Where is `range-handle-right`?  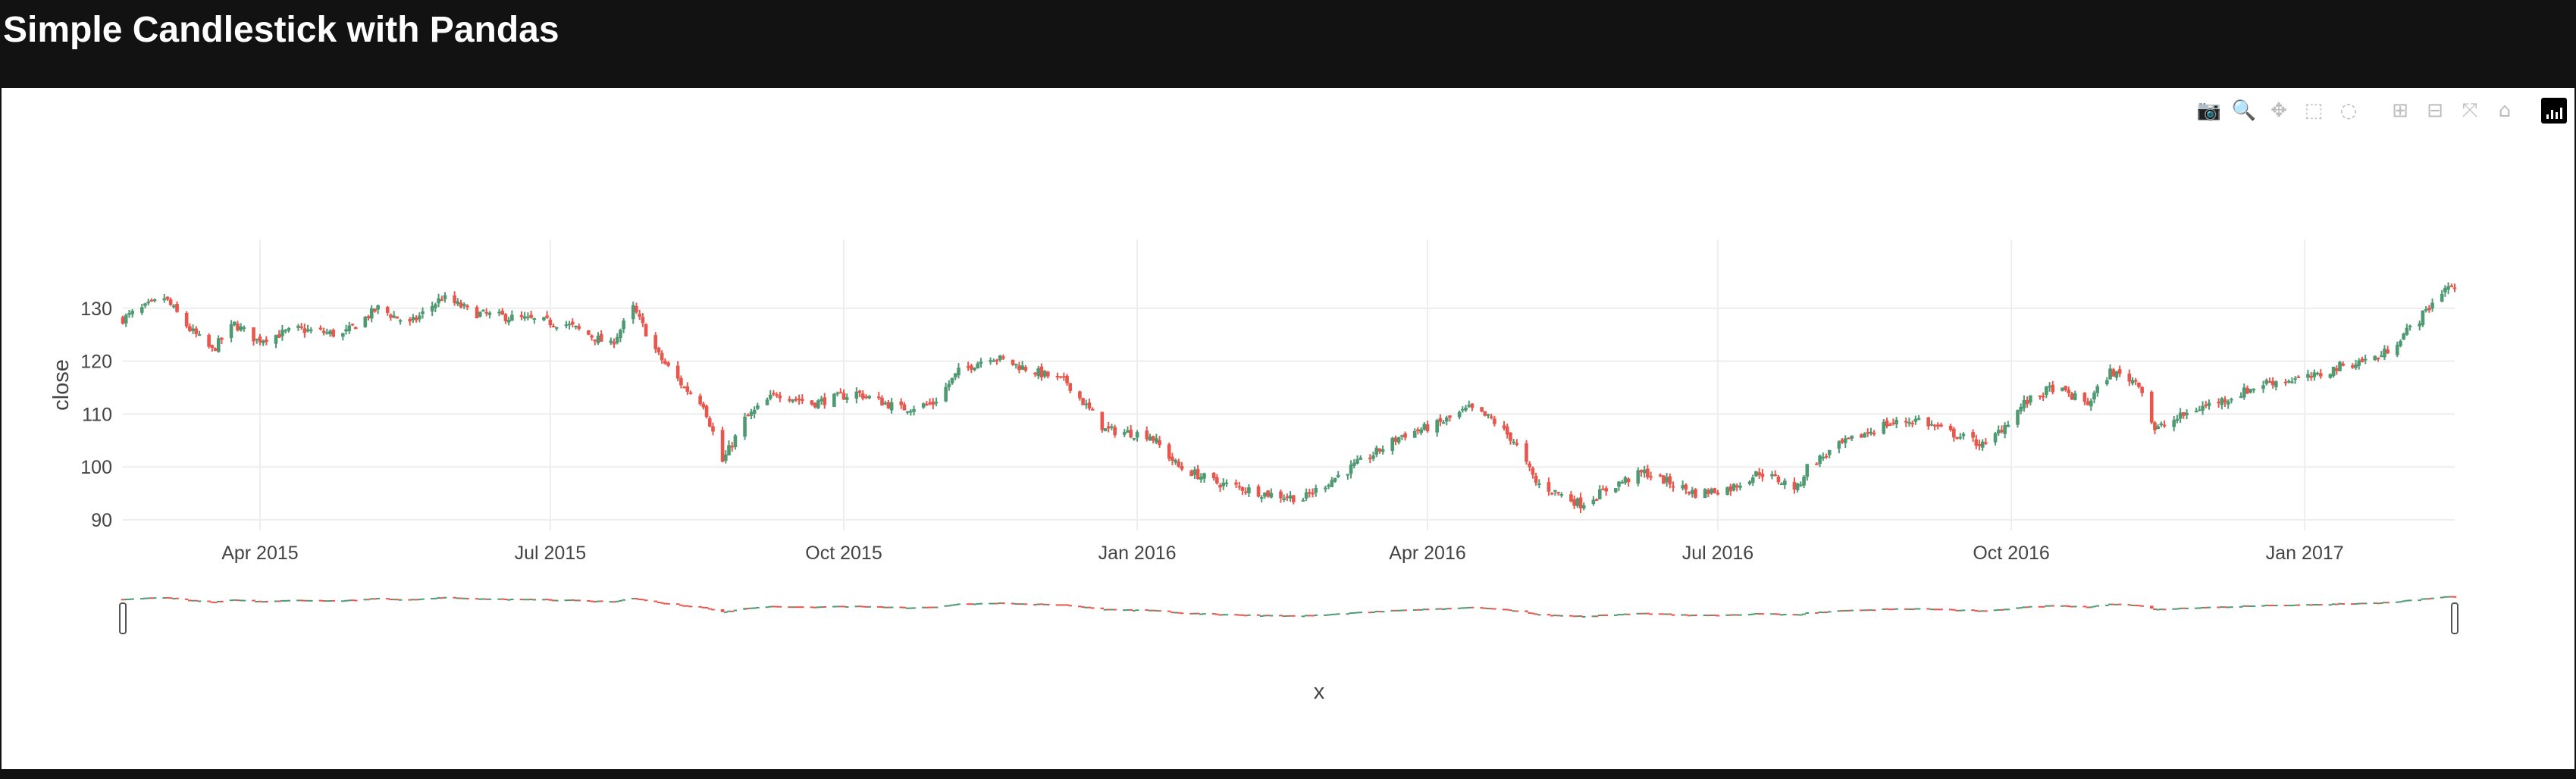 range-handle-right is located at coordinates (2454, 618).